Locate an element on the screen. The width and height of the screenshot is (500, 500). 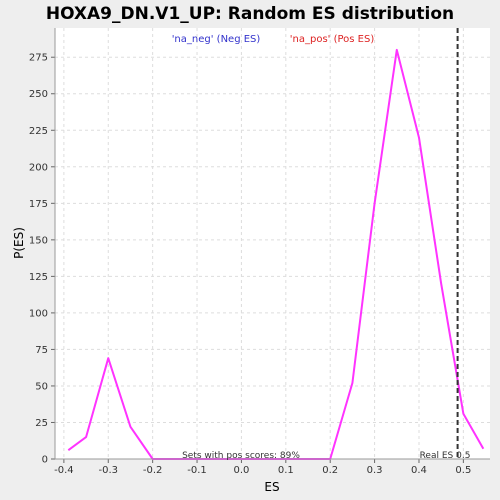
y-tick-label: 50 is located at coordinates (41, 386).